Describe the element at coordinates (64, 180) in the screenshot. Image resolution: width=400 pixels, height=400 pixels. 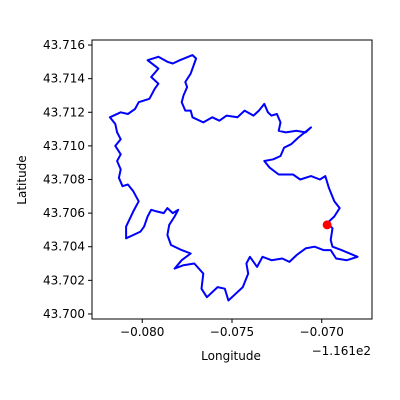
I see `y-tick-label: 43.708` at that location.